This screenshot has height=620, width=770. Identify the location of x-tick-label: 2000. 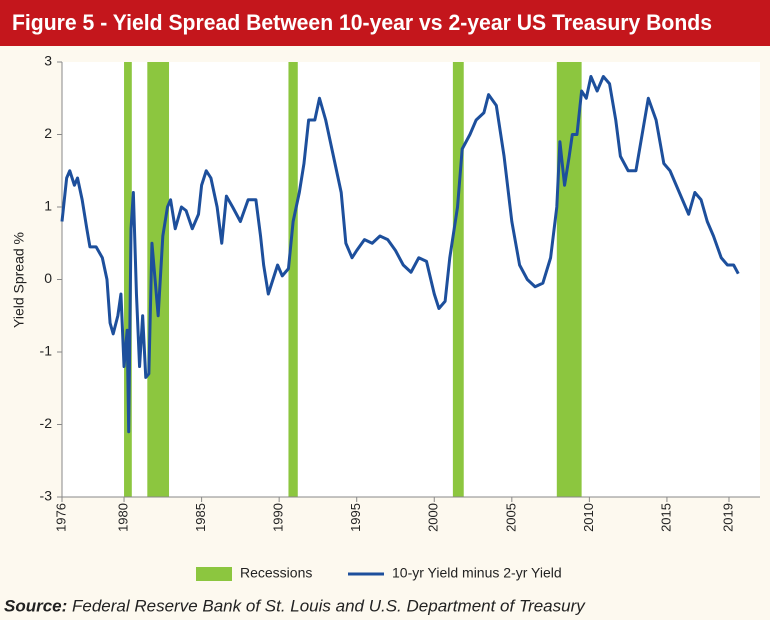
(433, 517).